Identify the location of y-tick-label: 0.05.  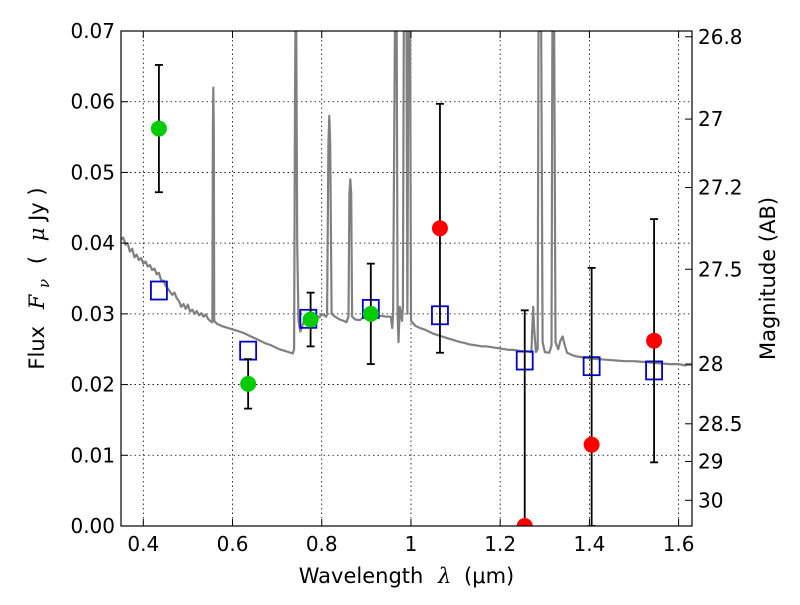
(92, 172).